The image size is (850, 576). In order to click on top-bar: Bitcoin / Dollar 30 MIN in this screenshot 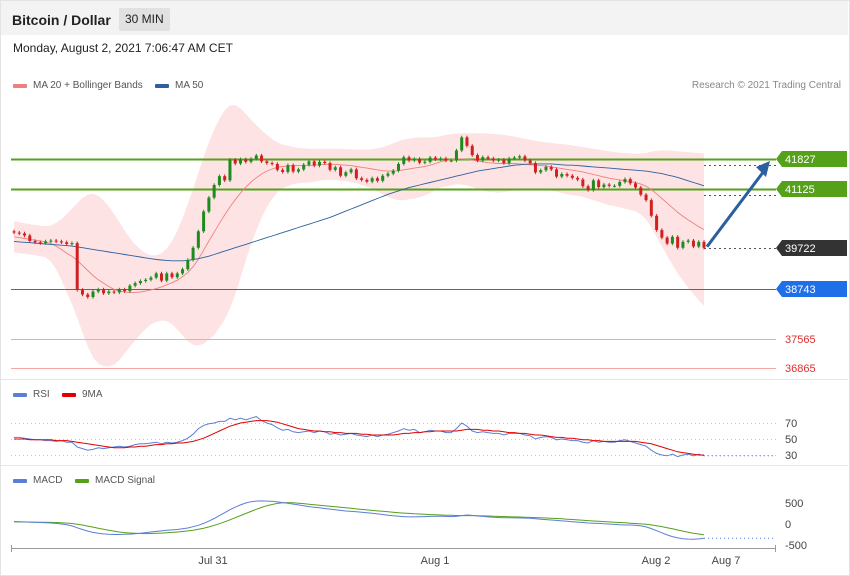, I will do `click(424, 18)`.